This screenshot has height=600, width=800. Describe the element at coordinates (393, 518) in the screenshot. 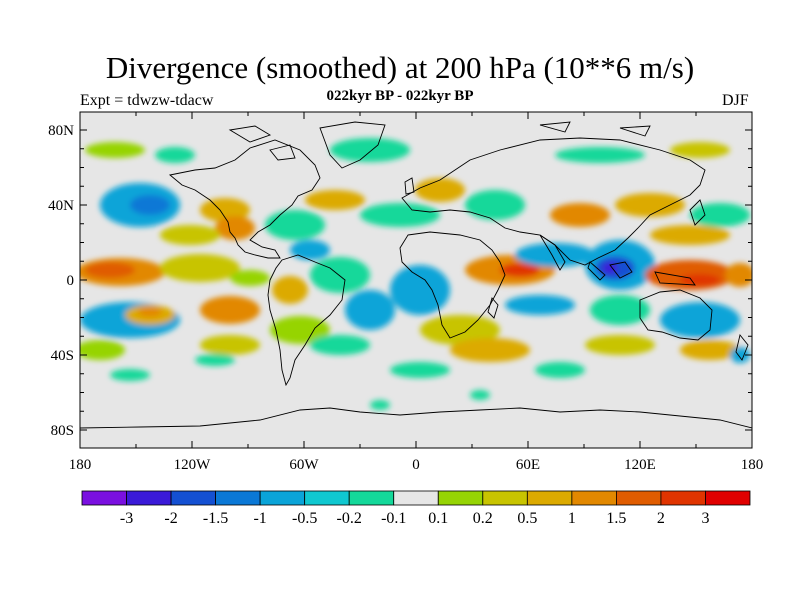

I see `colorbar-label: -0.1` at that location.